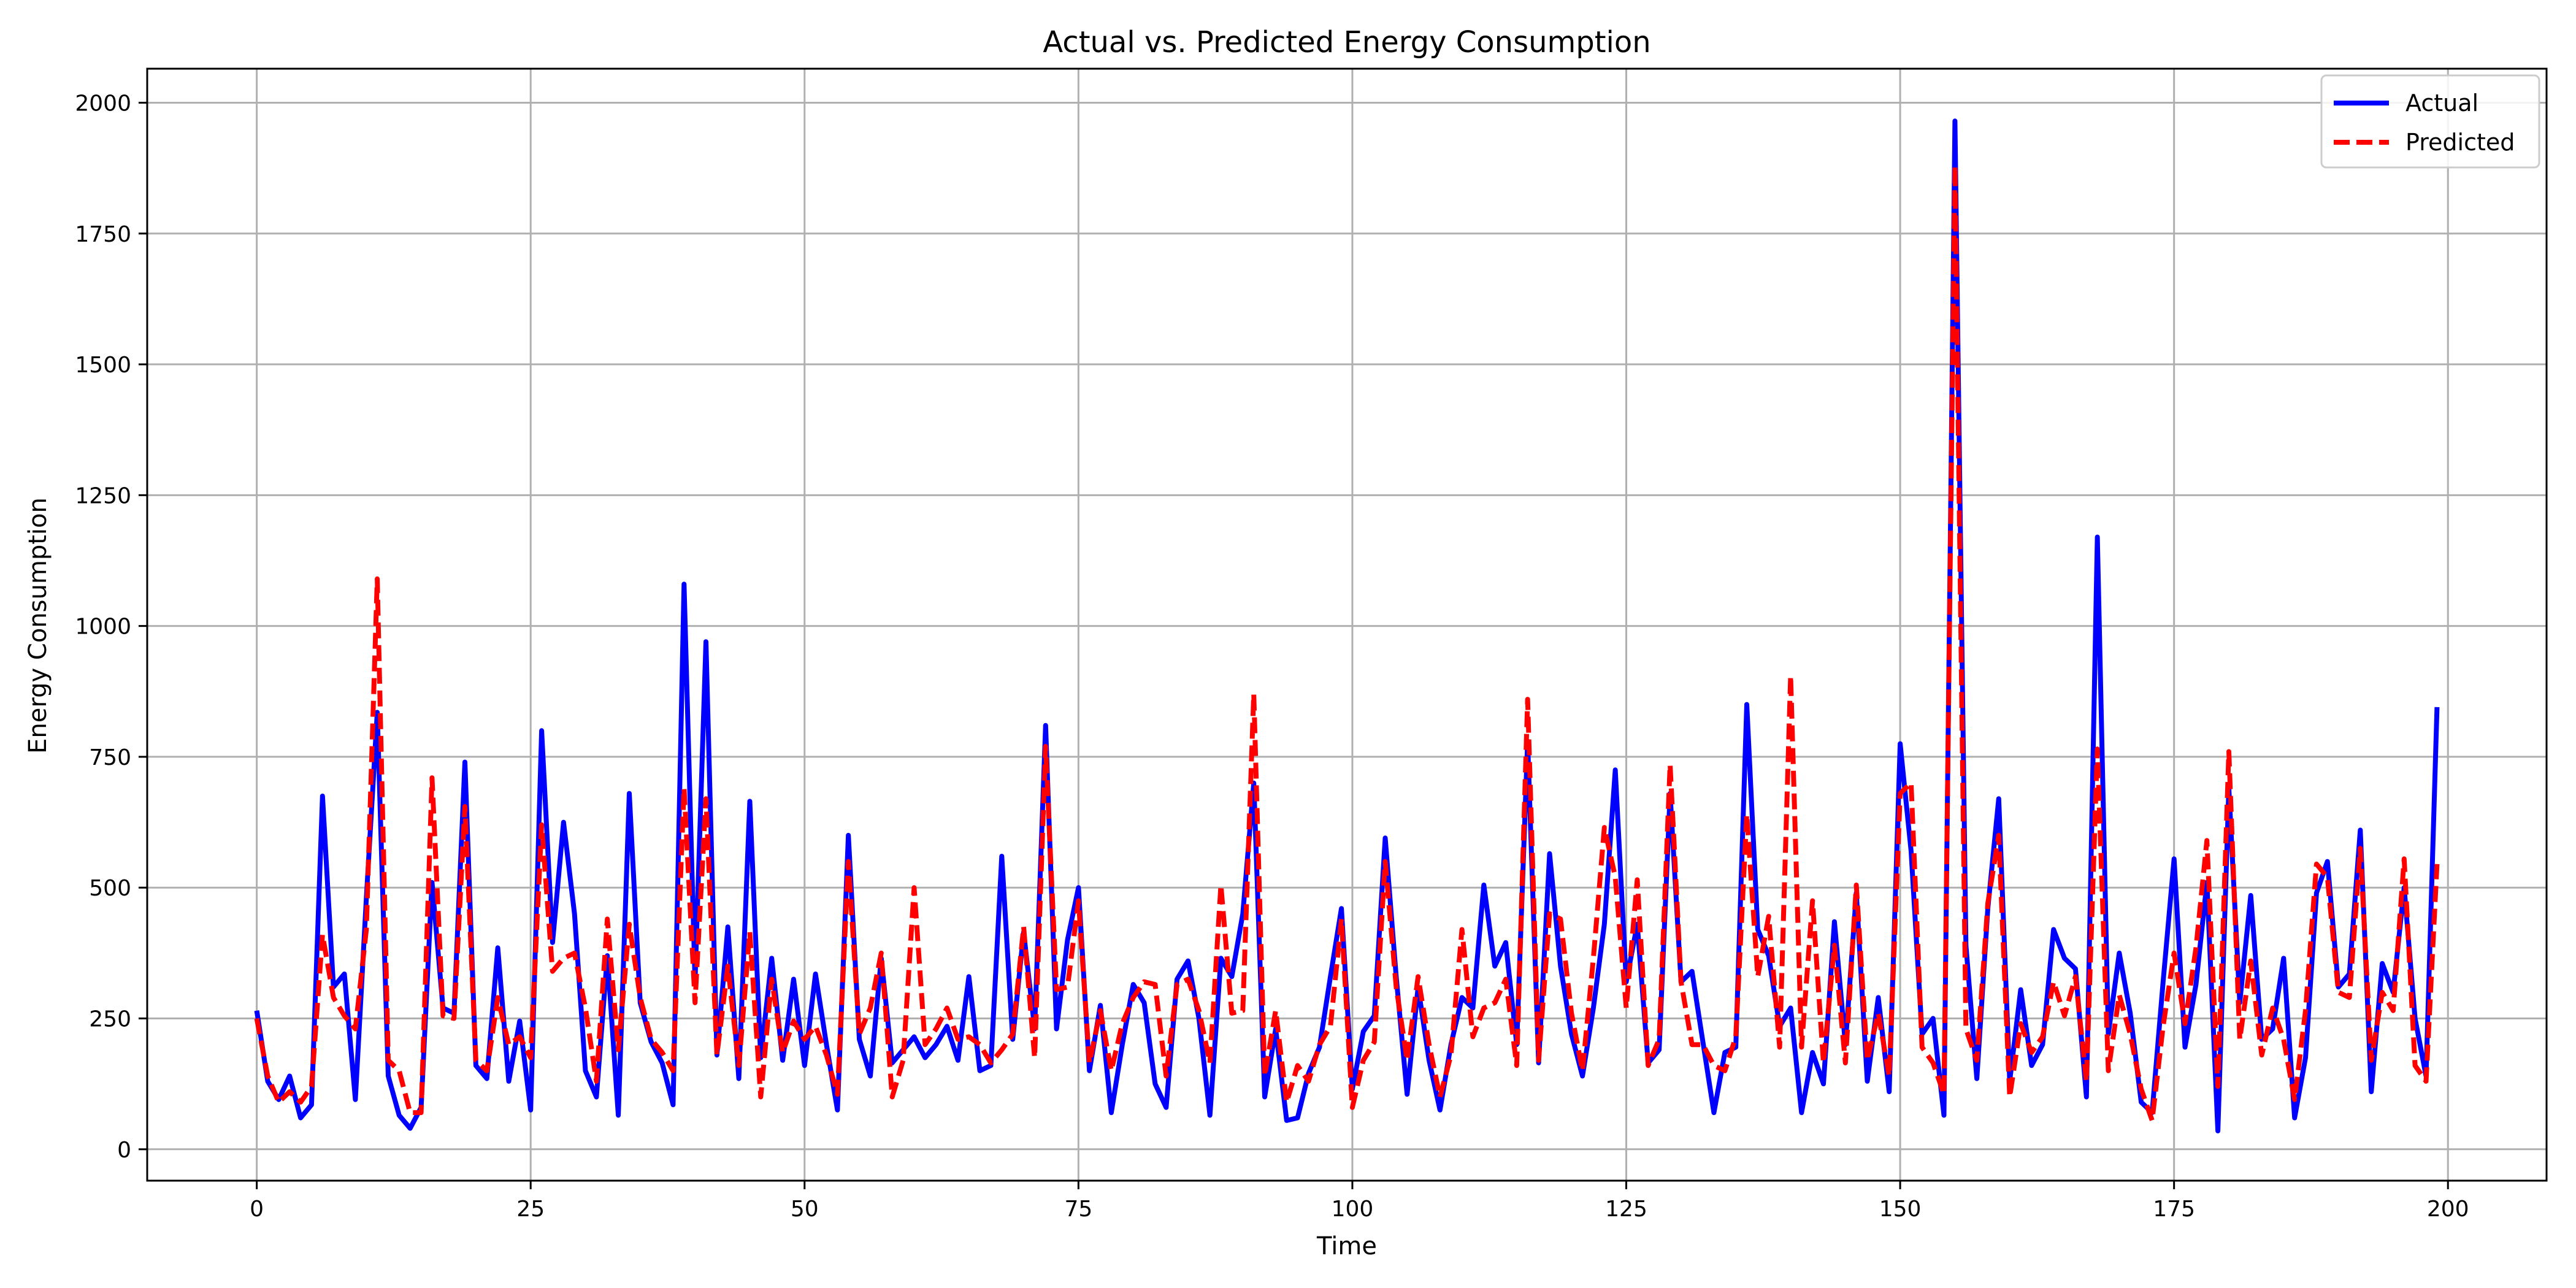 The width and height of the screenshot is (2576, 1288). Describe the element at coordinates (2174, 1209) in the screenshot. I see `x-tick-label: 175` at that location.